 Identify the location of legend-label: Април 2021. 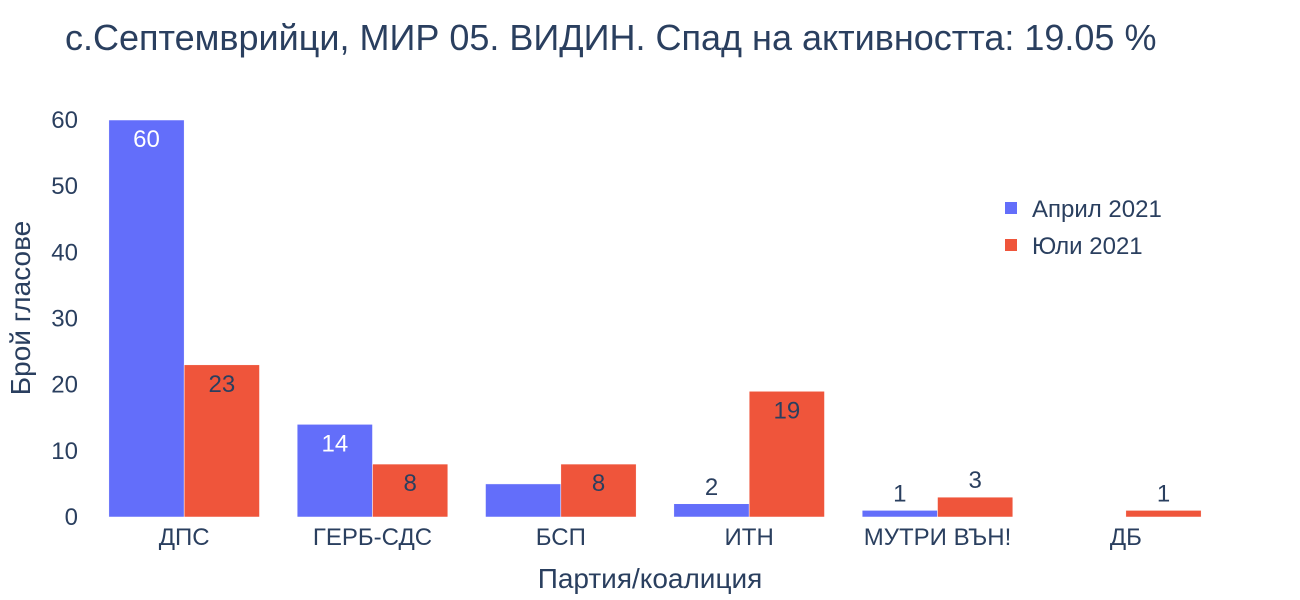
(1097, 209).